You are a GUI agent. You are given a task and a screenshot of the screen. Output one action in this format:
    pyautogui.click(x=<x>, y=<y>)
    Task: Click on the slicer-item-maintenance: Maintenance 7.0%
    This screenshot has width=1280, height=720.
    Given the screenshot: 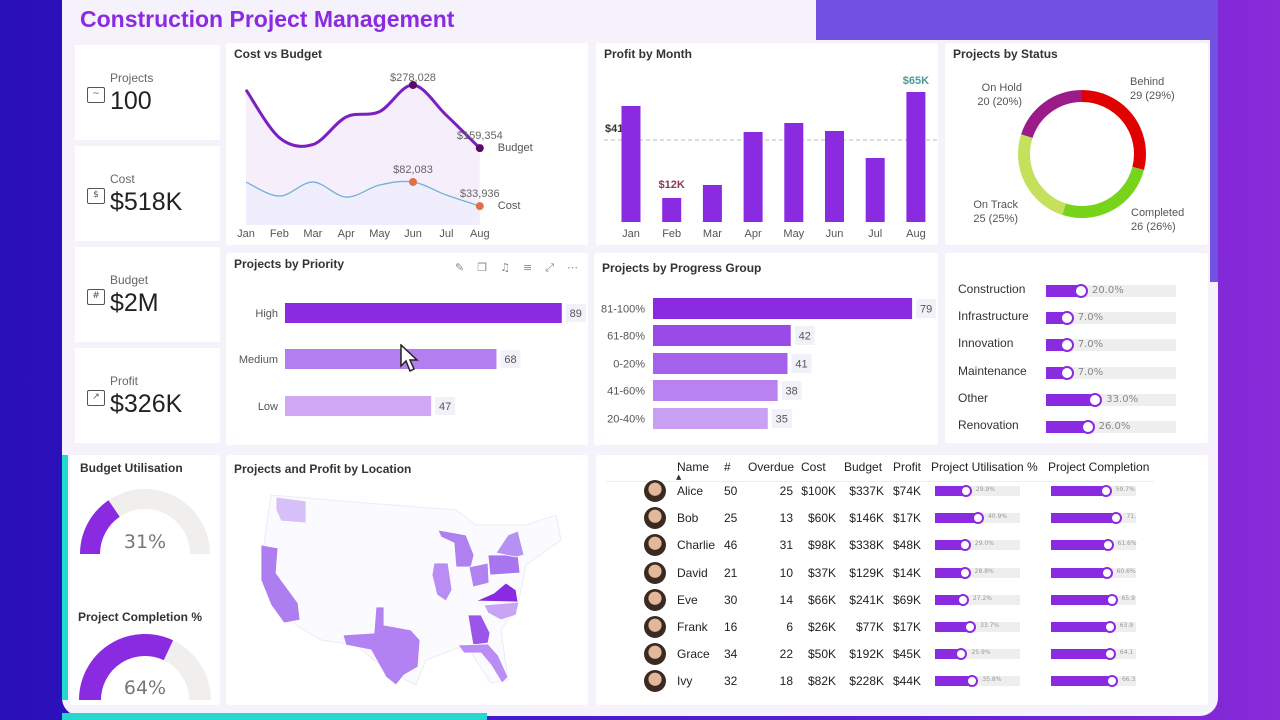 What is the action you would take?
    pyautogui.click(x=1078, y=373)
    